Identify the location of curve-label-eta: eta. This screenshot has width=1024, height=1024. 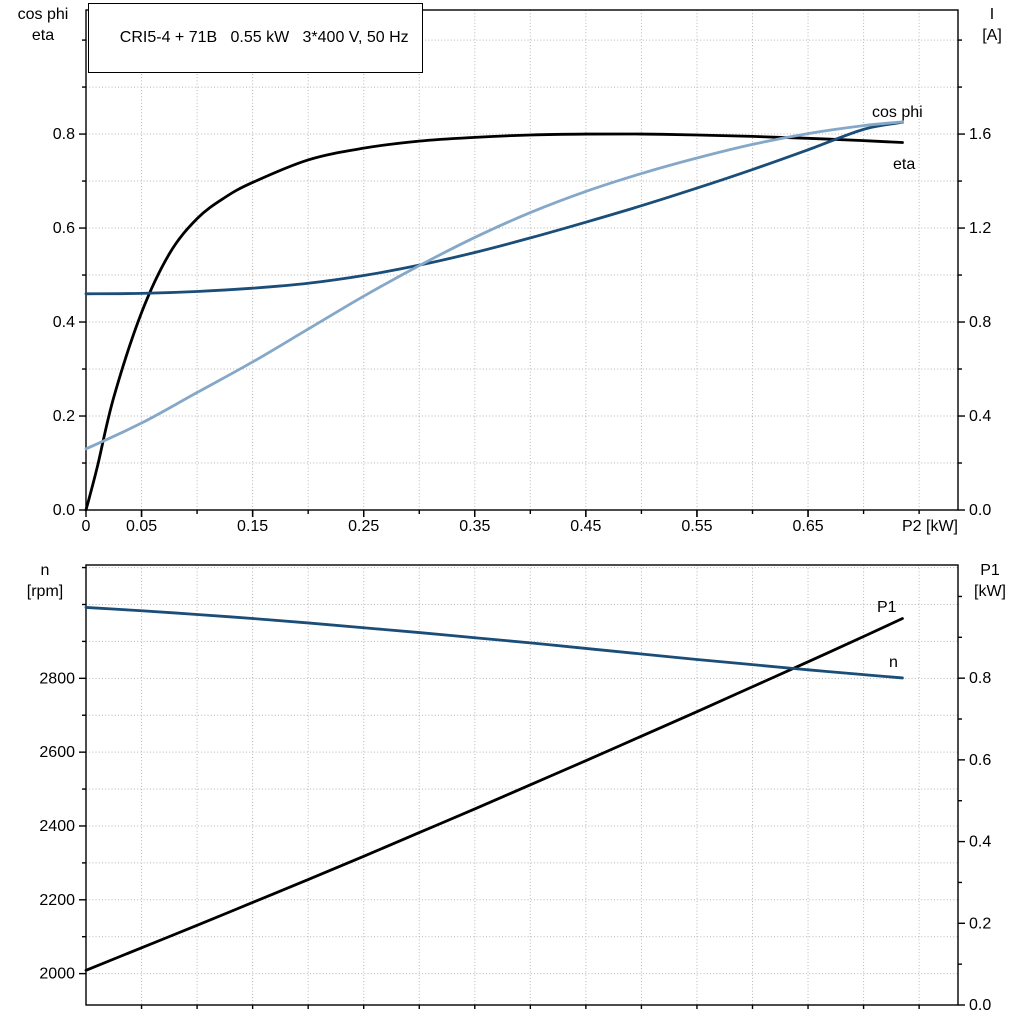
(904, 164).